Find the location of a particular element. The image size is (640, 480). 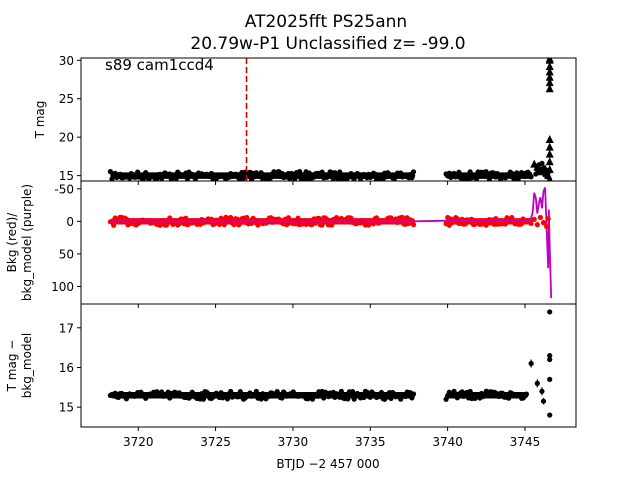

sector-camera-annotation: s89 cam1ccd4 is located at coordinates (159, 65).